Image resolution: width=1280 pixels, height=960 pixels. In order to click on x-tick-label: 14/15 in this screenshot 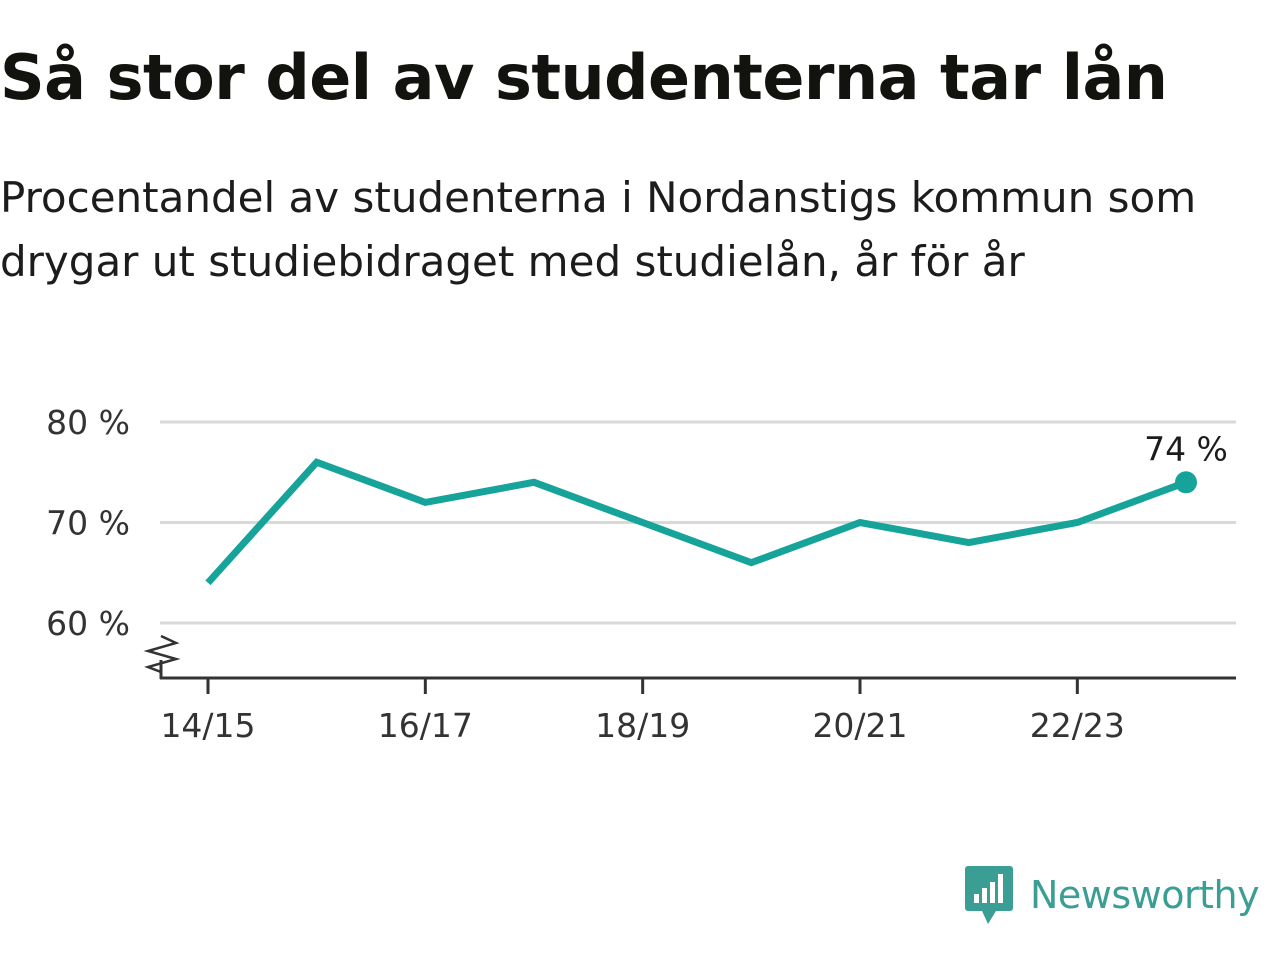, I will do `click(207, 725)`.